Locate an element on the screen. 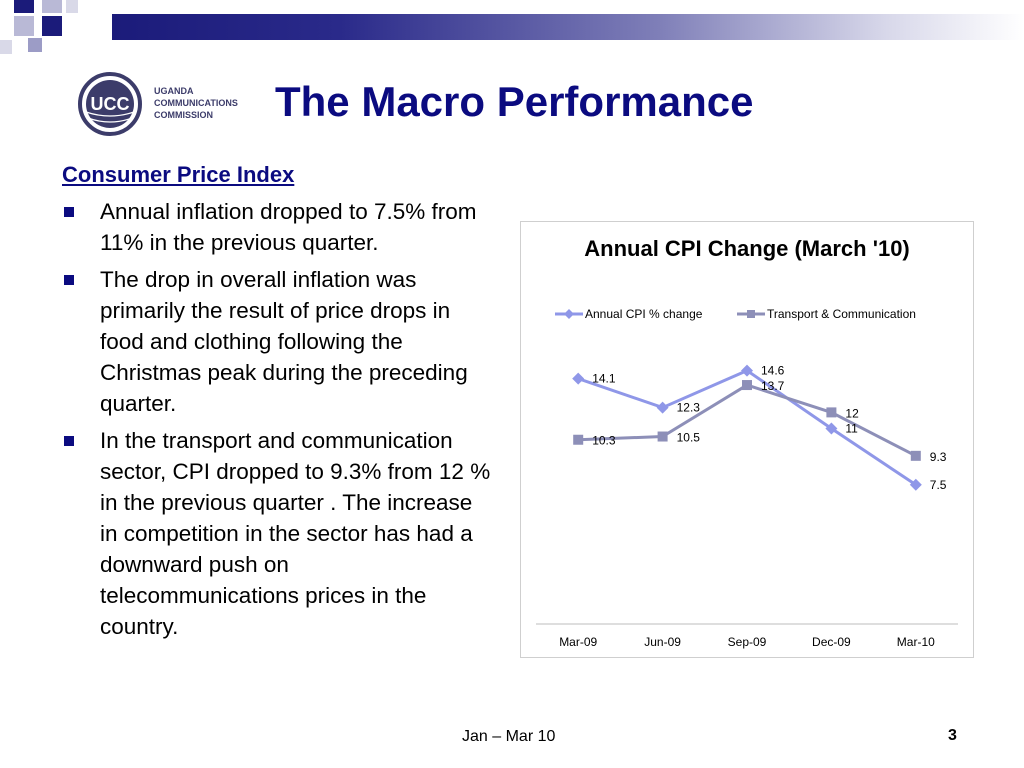 This screenshot has height=768, width=1024. data-label: 12.3 is located at coordinates (689, 408).